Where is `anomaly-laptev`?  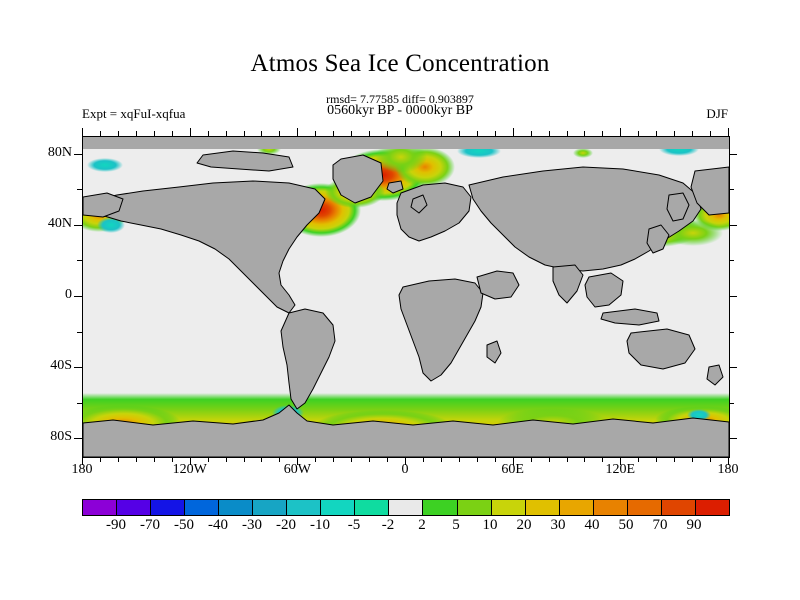
anomaly-laptev is located at coordinates (583, 153).